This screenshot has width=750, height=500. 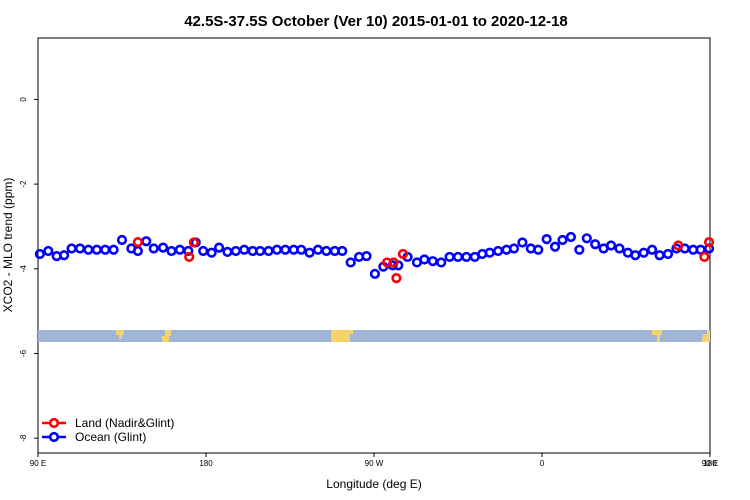 I want to click on y-tick-label: -2, so click(x=23, y=184).